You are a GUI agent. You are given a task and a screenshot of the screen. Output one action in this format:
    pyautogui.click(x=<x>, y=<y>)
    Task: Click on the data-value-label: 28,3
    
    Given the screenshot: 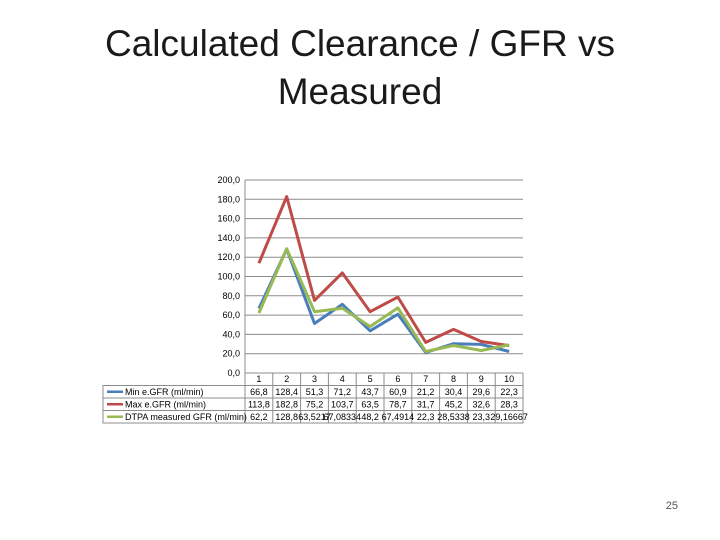 What is the action you would take?
    pyautogui.click(x=509, y=405)
    